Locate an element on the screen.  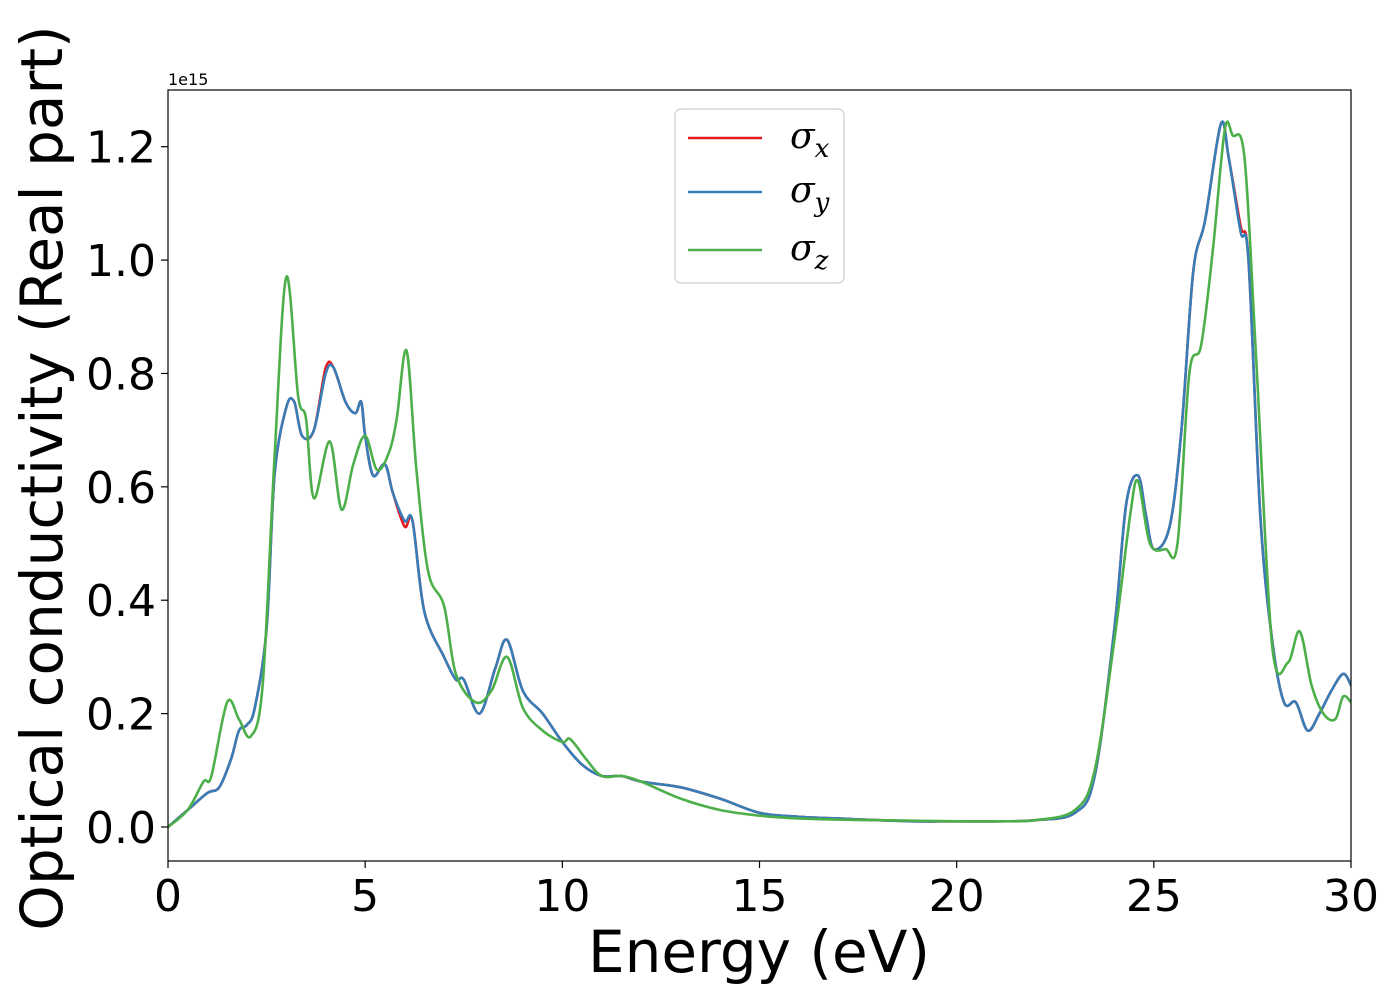
x-tick-label: 30 is located at coordinates (1351, 896).